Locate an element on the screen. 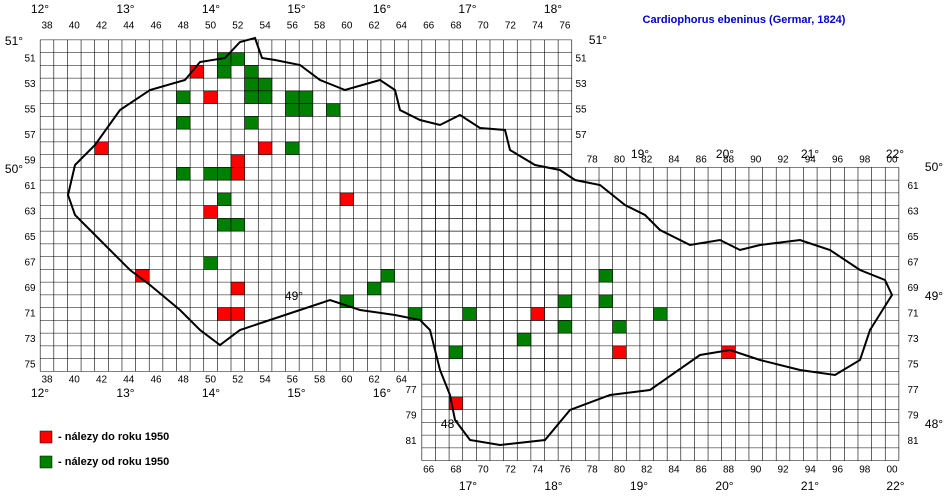  grid-label: 61 is located at coordinates (30, 186).